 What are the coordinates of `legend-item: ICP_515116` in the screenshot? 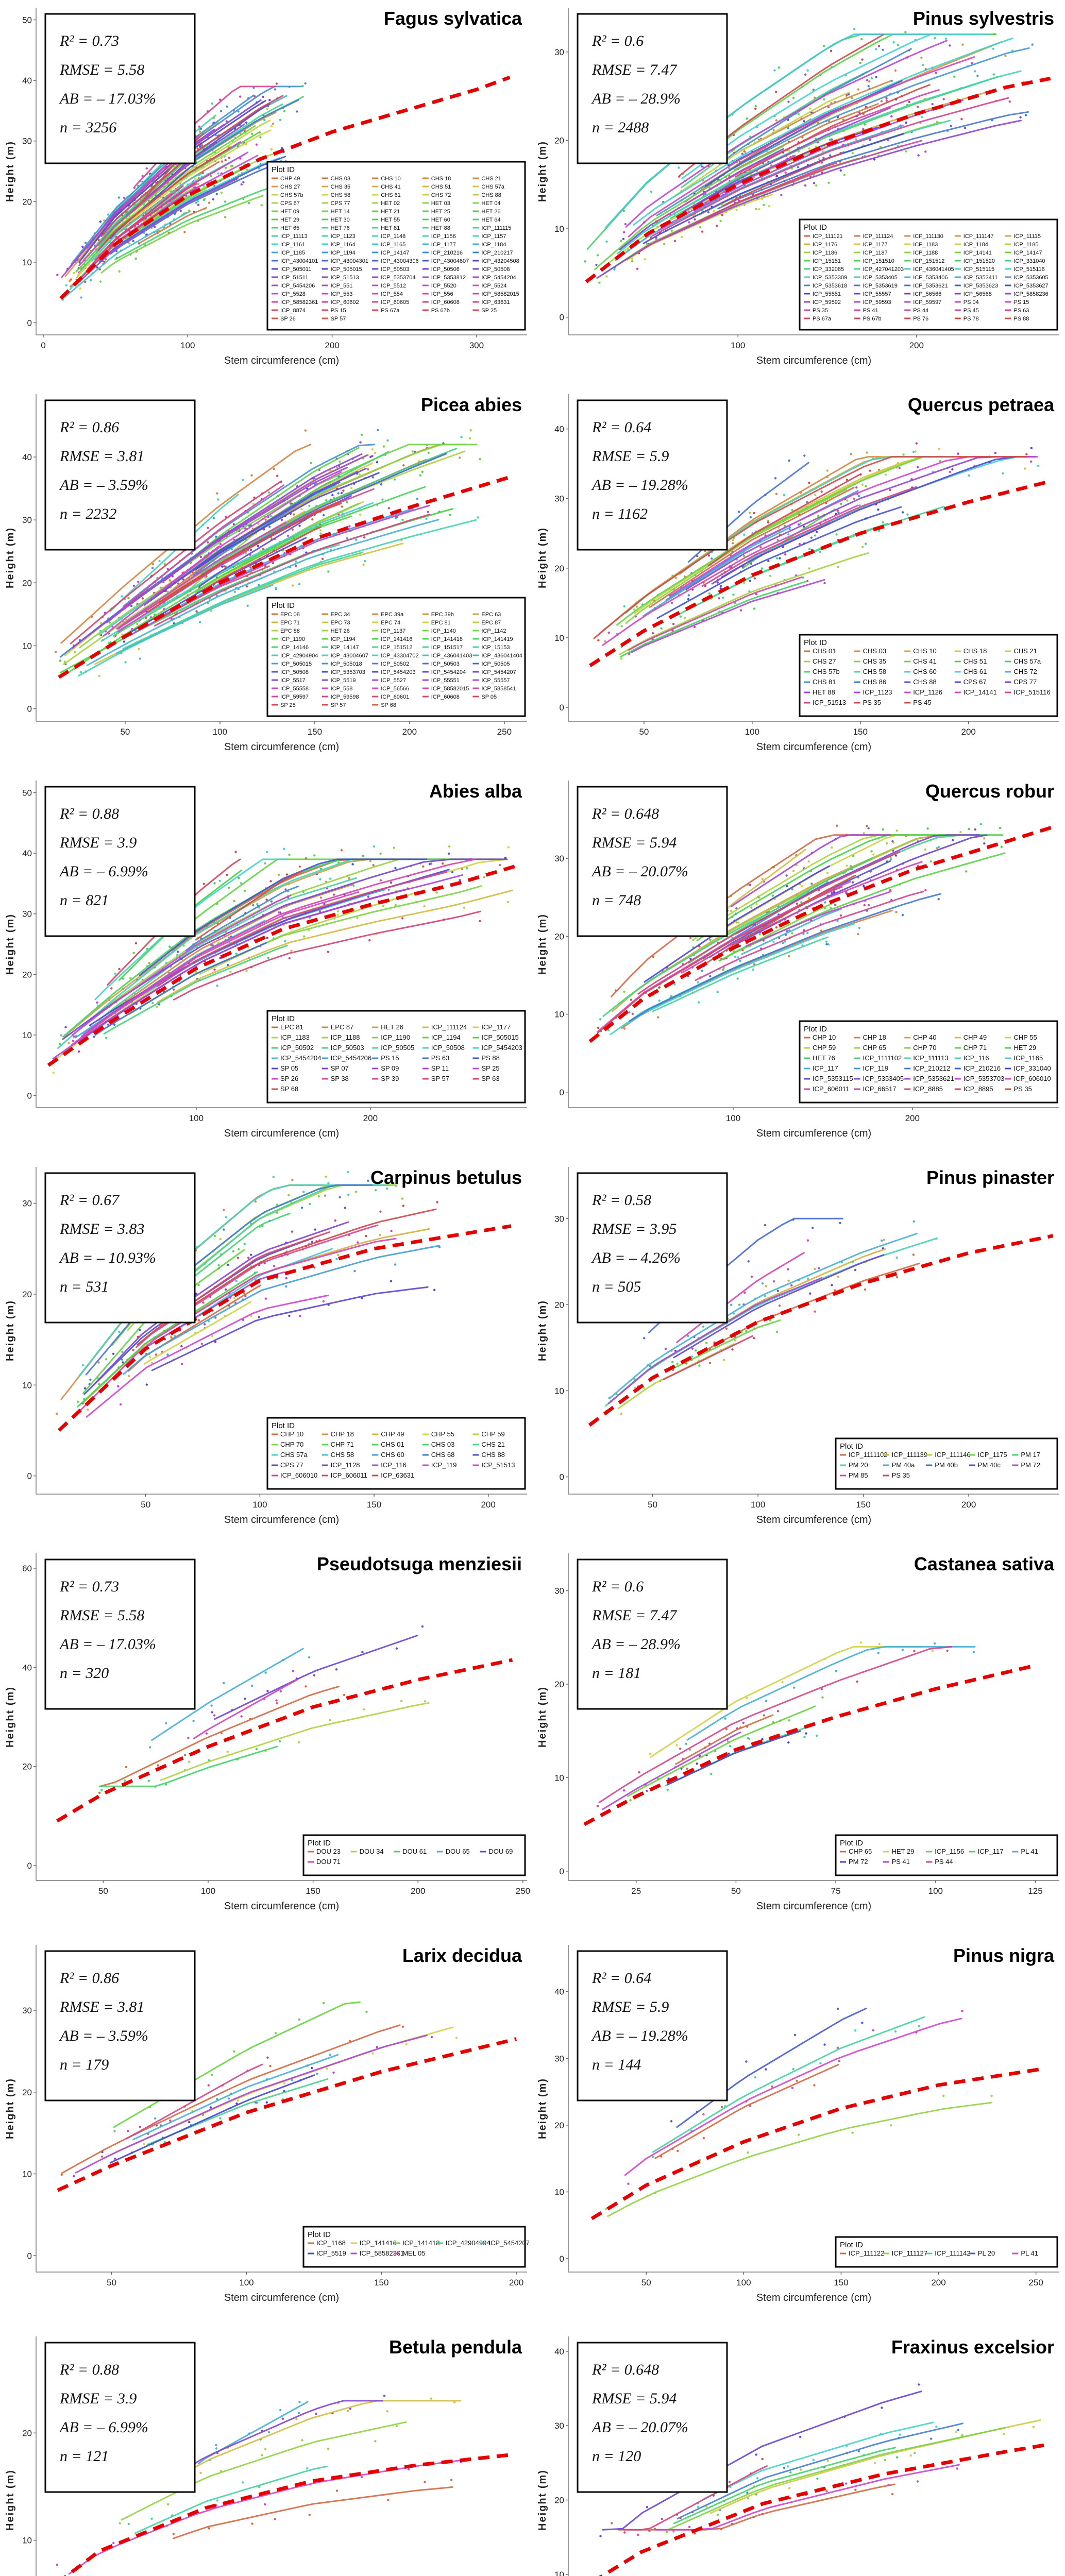 It's located at (1028, 692).